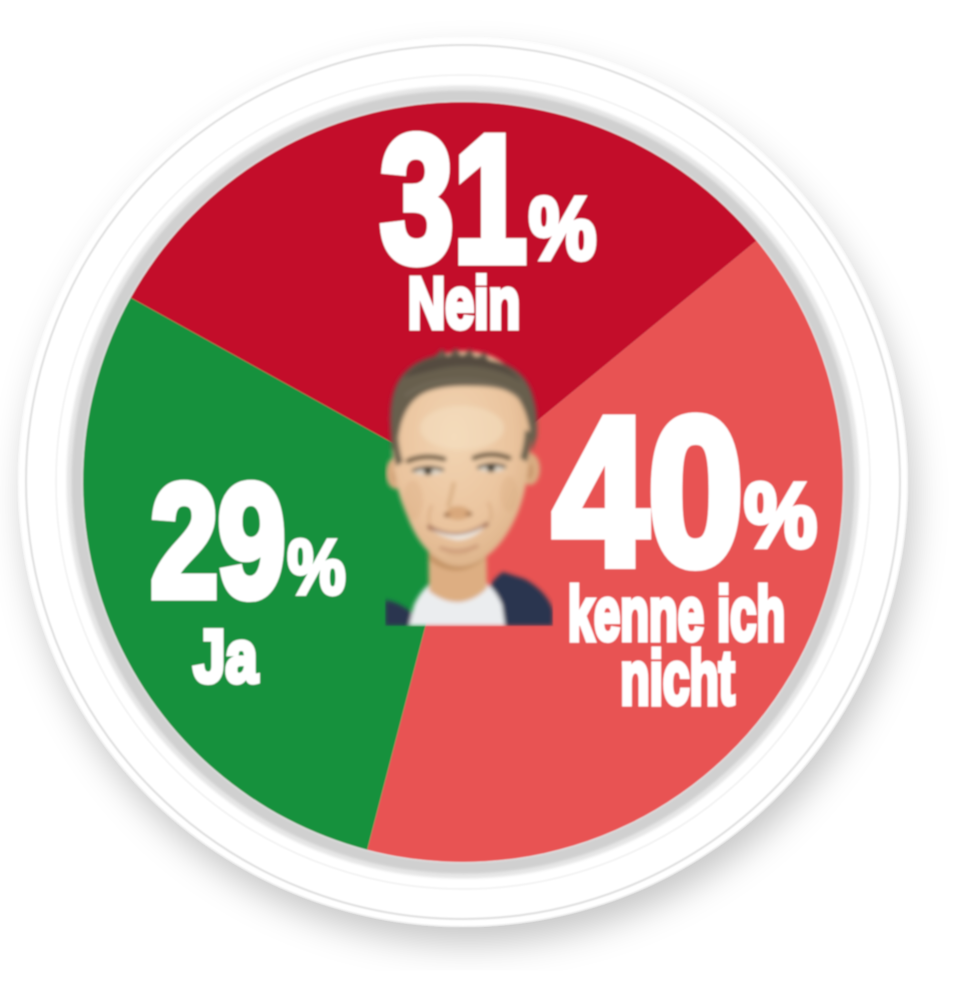  What do you see at coordinates (464, 304) in the screenshot?
I see `svg-text: Nein` at bounding box center [464, 304].